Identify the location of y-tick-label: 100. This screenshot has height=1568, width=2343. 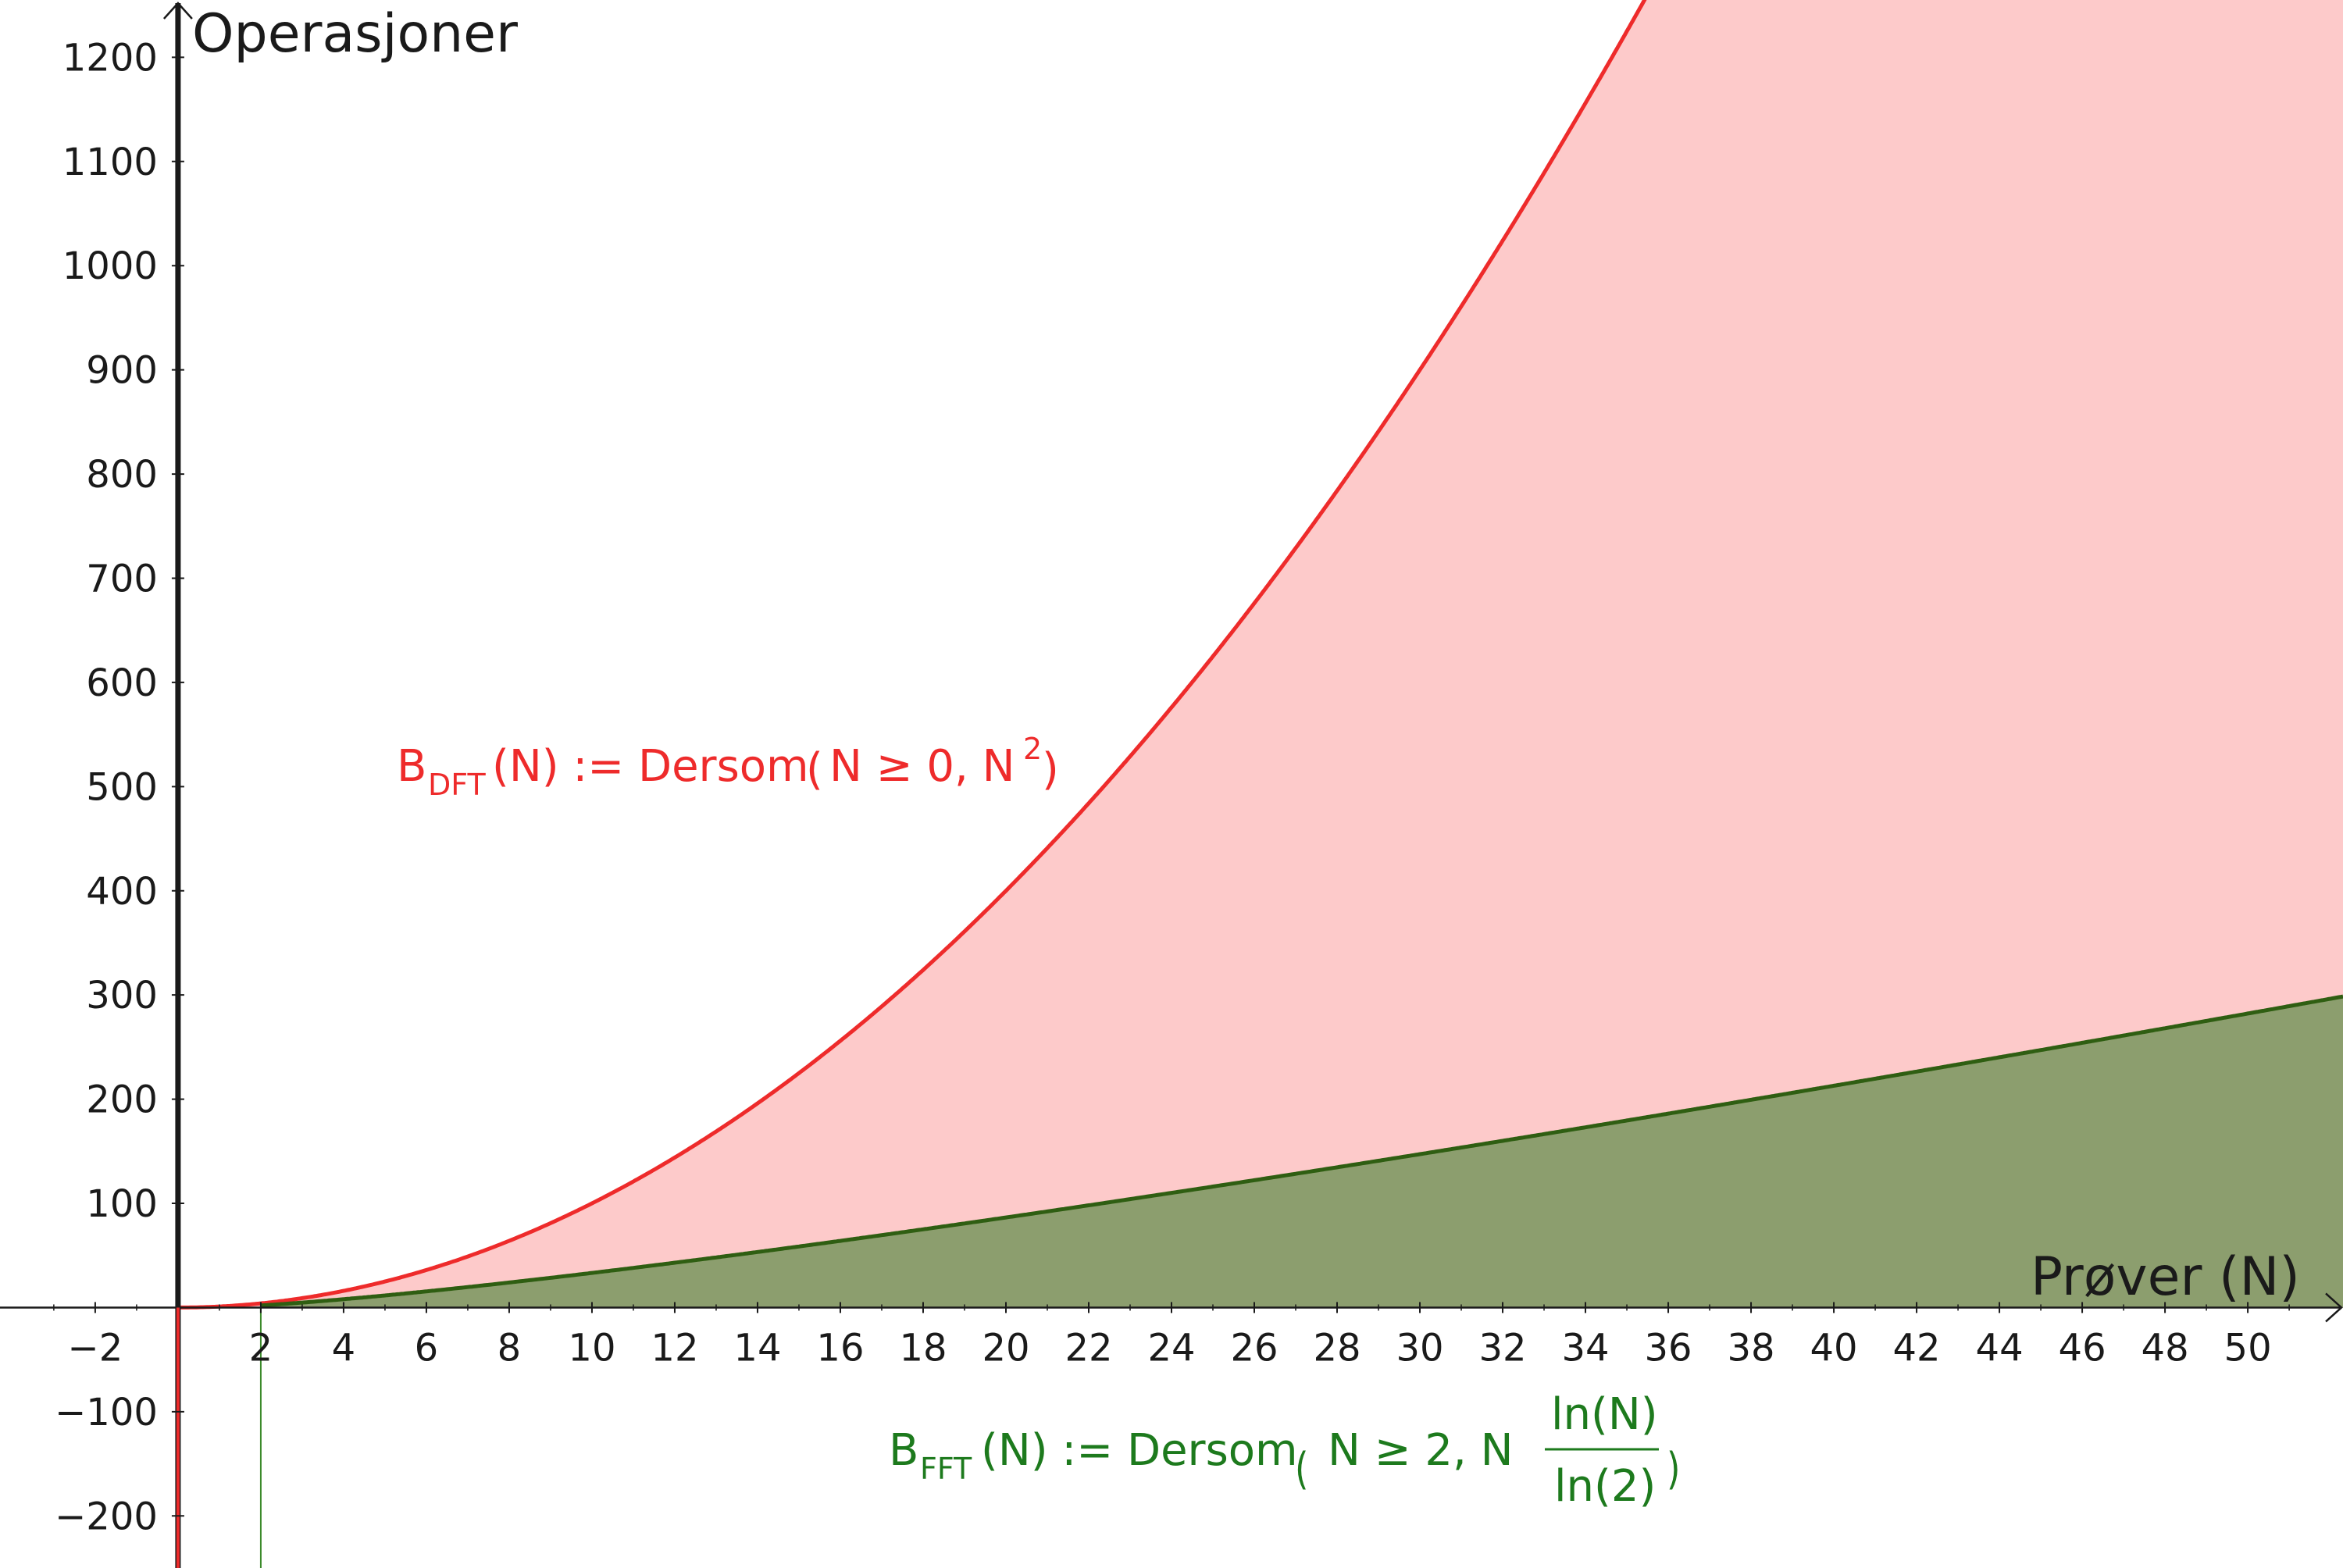
(122, 1204).